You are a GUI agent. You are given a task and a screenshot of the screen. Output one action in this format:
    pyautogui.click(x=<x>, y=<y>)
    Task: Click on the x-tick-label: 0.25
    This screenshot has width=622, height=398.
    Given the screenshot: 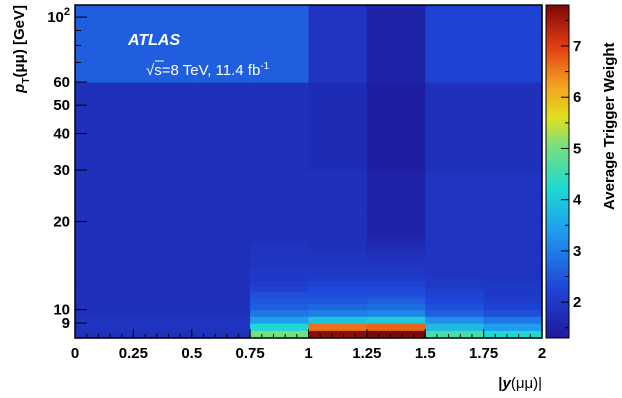 What is the action you would take?
    pyautogui.click(x=133, y=353)
    